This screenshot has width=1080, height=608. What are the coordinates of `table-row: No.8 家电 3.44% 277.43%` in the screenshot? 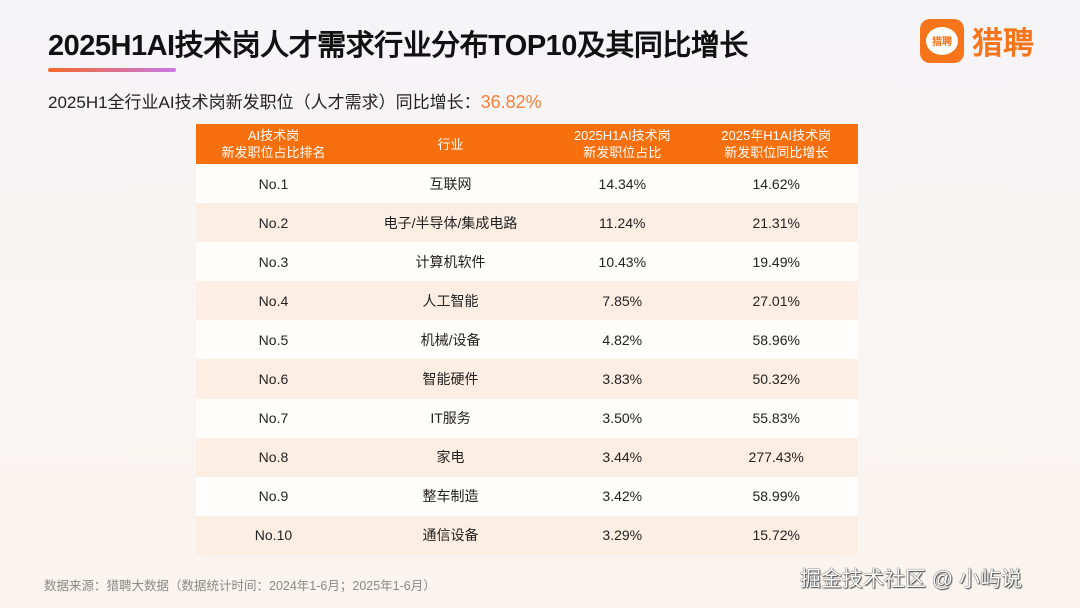 It's located at (527, 457).